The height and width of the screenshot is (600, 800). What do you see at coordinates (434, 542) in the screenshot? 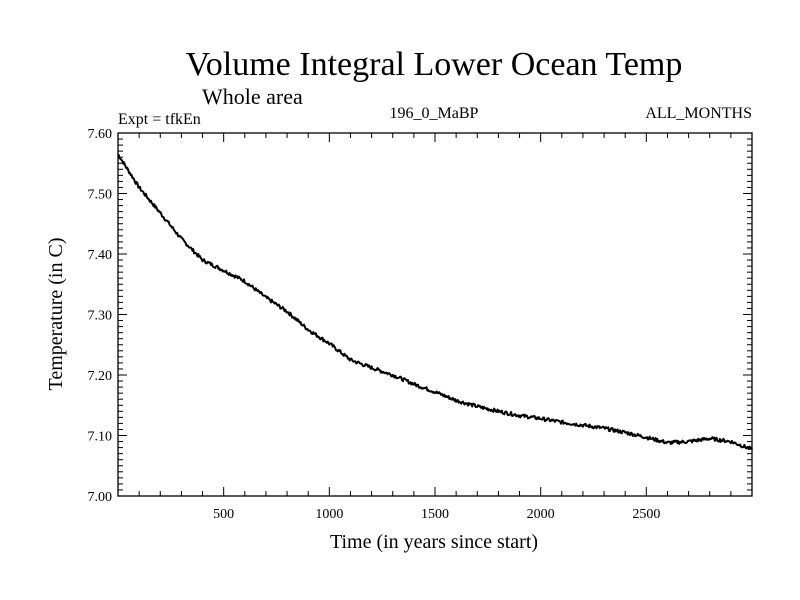
I see `x-axis-label: Time (in years since start)` at bounding box center [434, 542].